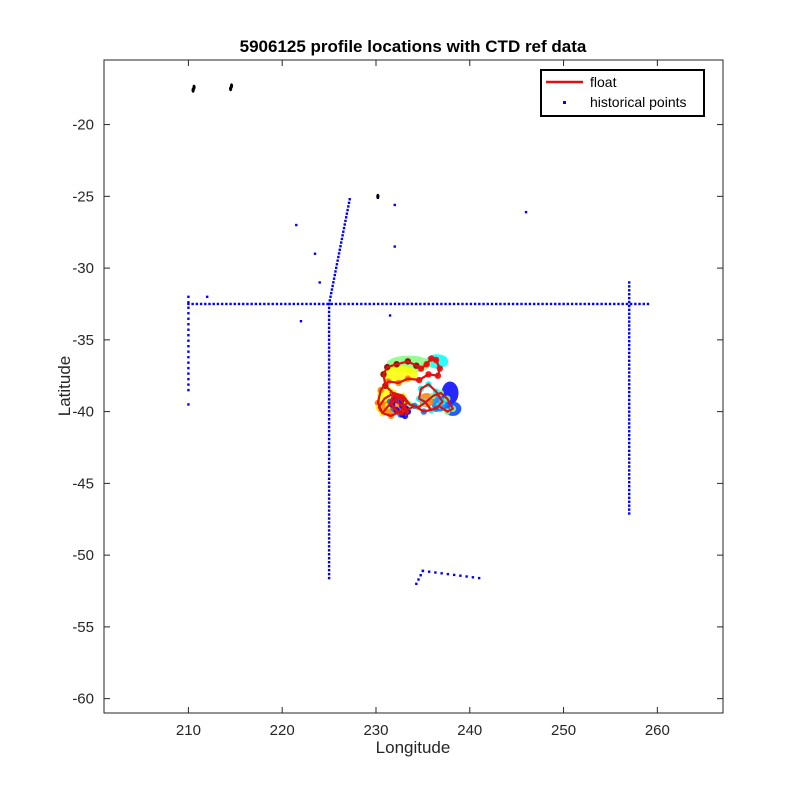 The width and height of the screenshot is (800, 800). What do you see at coordinates (415, 387) in the screenshot?
I see `float-track-layer` at bounding box center [415, 387].